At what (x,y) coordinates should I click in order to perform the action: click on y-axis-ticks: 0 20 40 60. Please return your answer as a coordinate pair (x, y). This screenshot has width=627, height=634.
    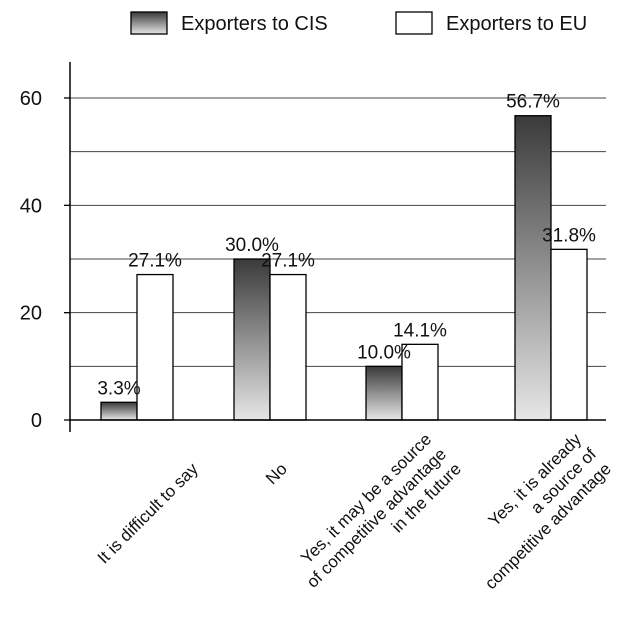
    Looking at the image, I should click on (45, 260).